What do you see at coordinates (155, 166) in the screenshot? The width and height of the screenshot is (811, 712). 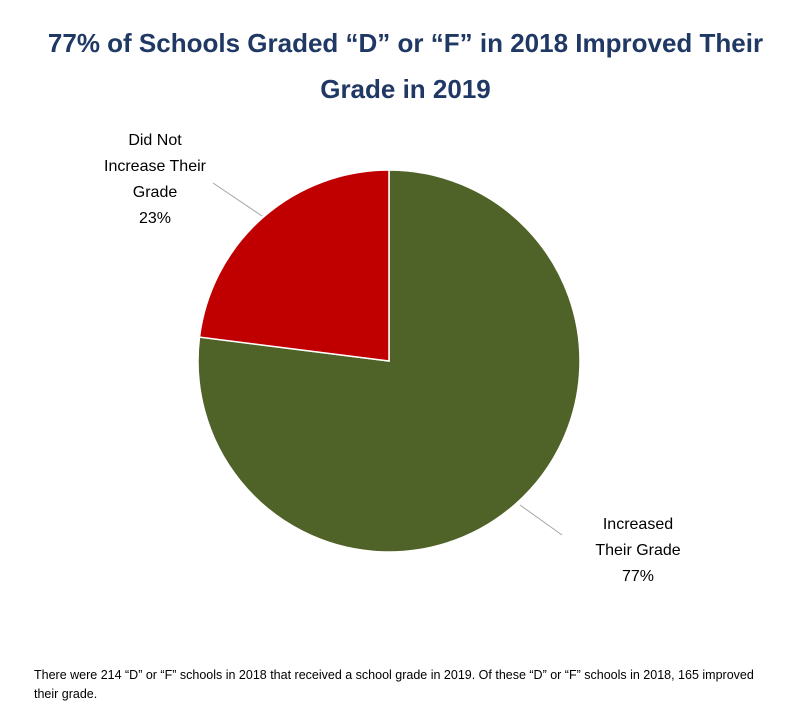 I see `label-category: Did Not Increase Their Grade` at bounding box center [155, 166].